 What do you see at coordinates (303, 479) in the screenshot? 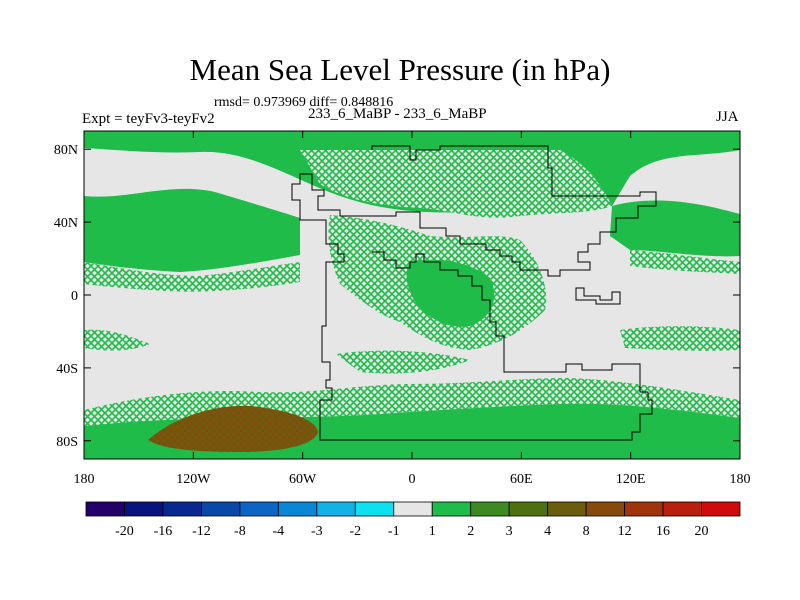
I see `lon-tick-label: 60W` at bounding box center [303, 479].